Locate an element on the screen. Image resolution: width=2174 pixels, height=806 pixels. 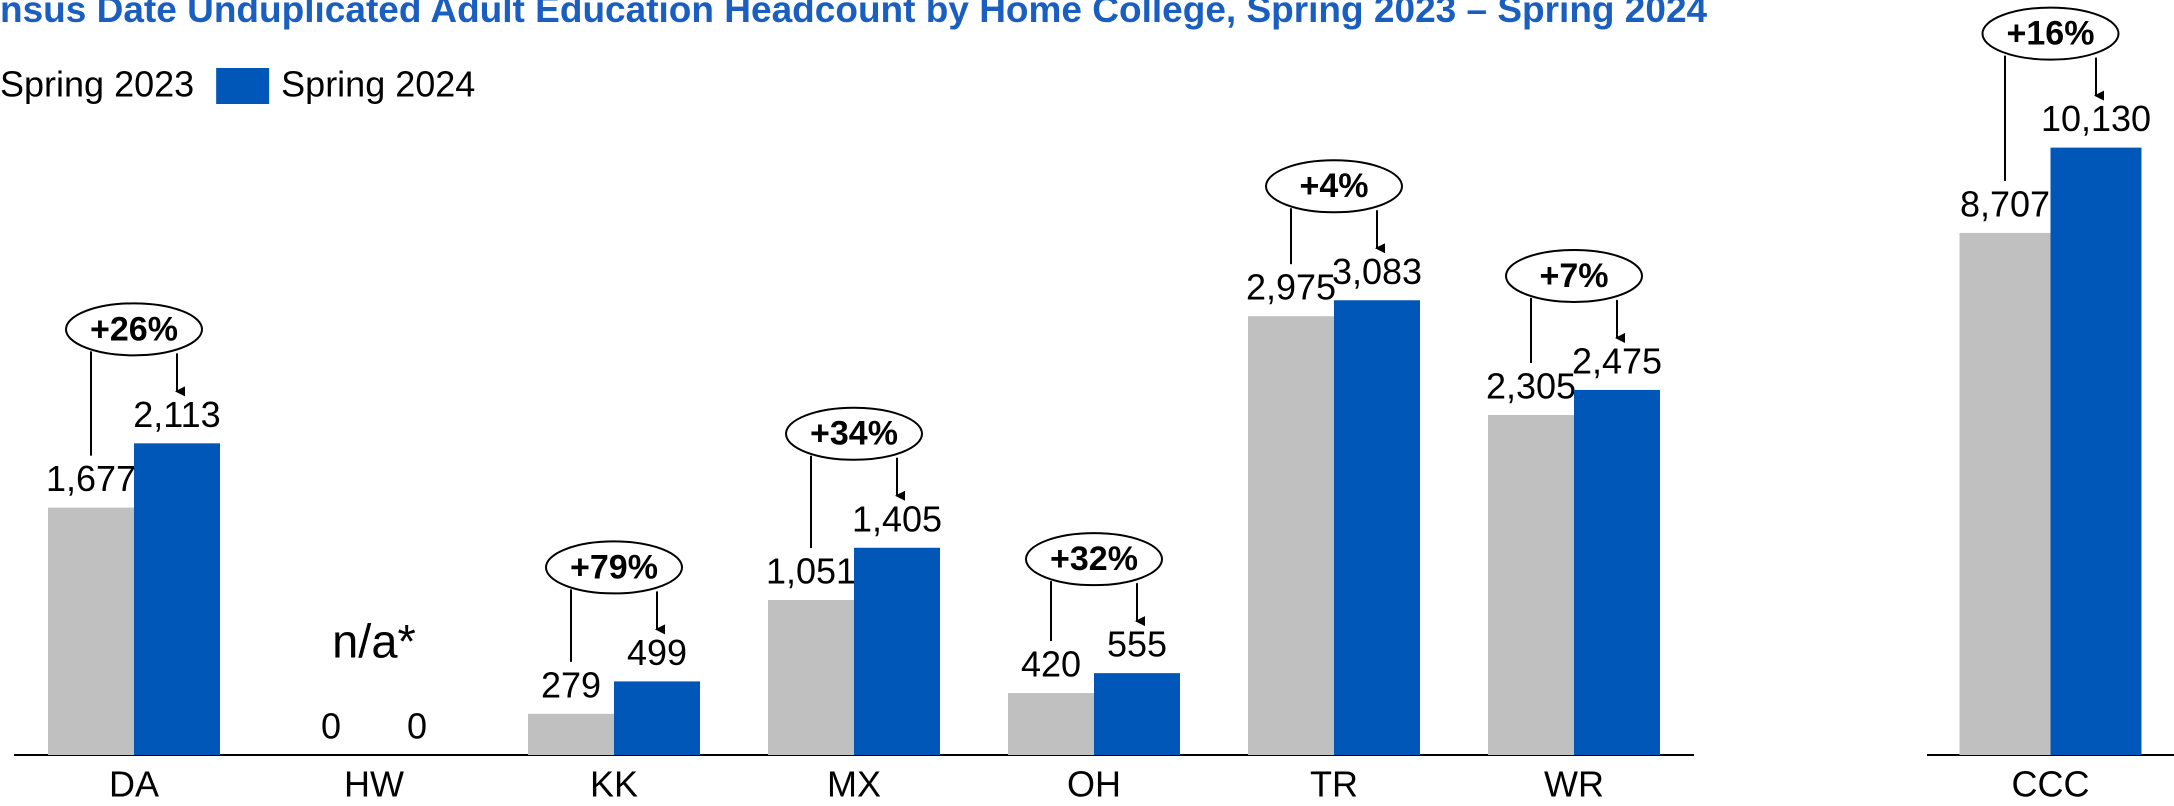
x-tick-label: CCC is located at coordinates (2051, 784).